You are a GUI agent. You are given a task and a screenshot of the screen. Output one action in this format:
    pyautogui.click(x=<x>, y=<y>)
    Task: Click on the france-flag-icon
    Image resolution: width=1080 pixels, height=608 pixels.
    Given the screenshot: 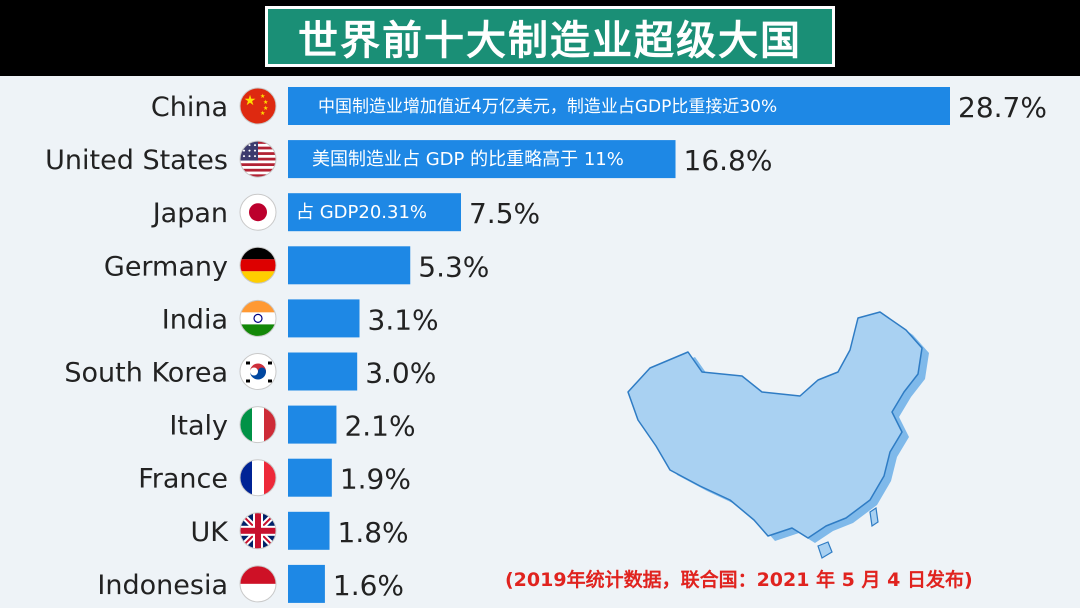 What is the action you would take?
    pyautogui.click(x=258, y=478)
    